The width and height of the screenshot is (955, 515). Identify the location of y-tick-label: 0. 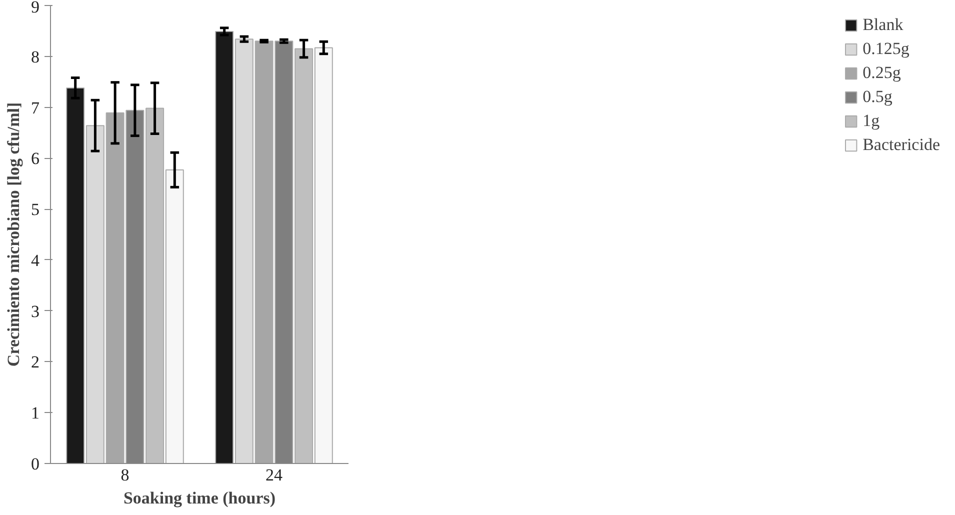
(35, 464).